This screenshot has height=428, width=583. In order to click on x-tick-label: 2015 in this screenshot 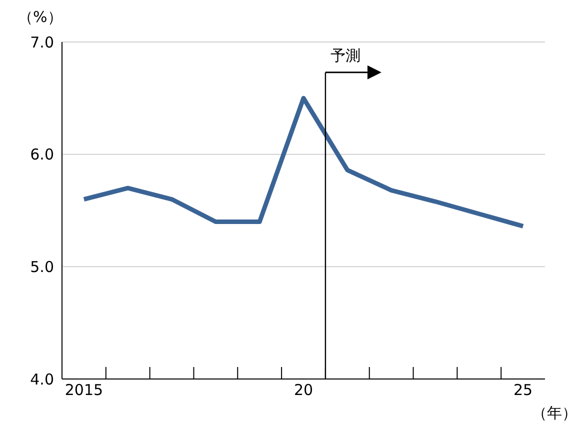, I will do `click(84, 390)`.